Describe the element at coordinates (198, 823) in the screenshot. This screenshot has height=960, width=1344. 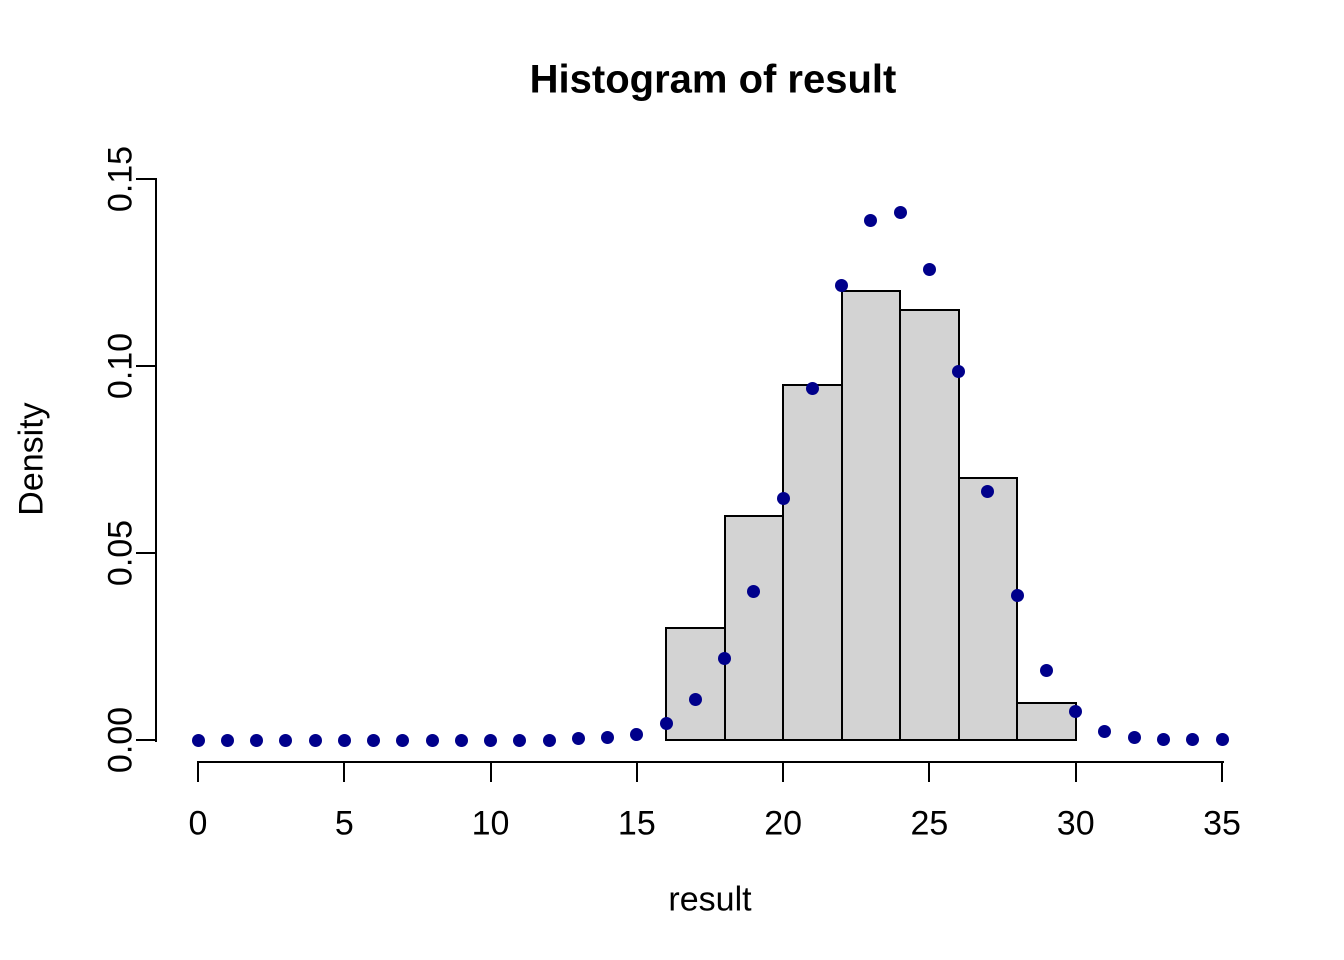
I see `x-tick-label: 0` at that location.